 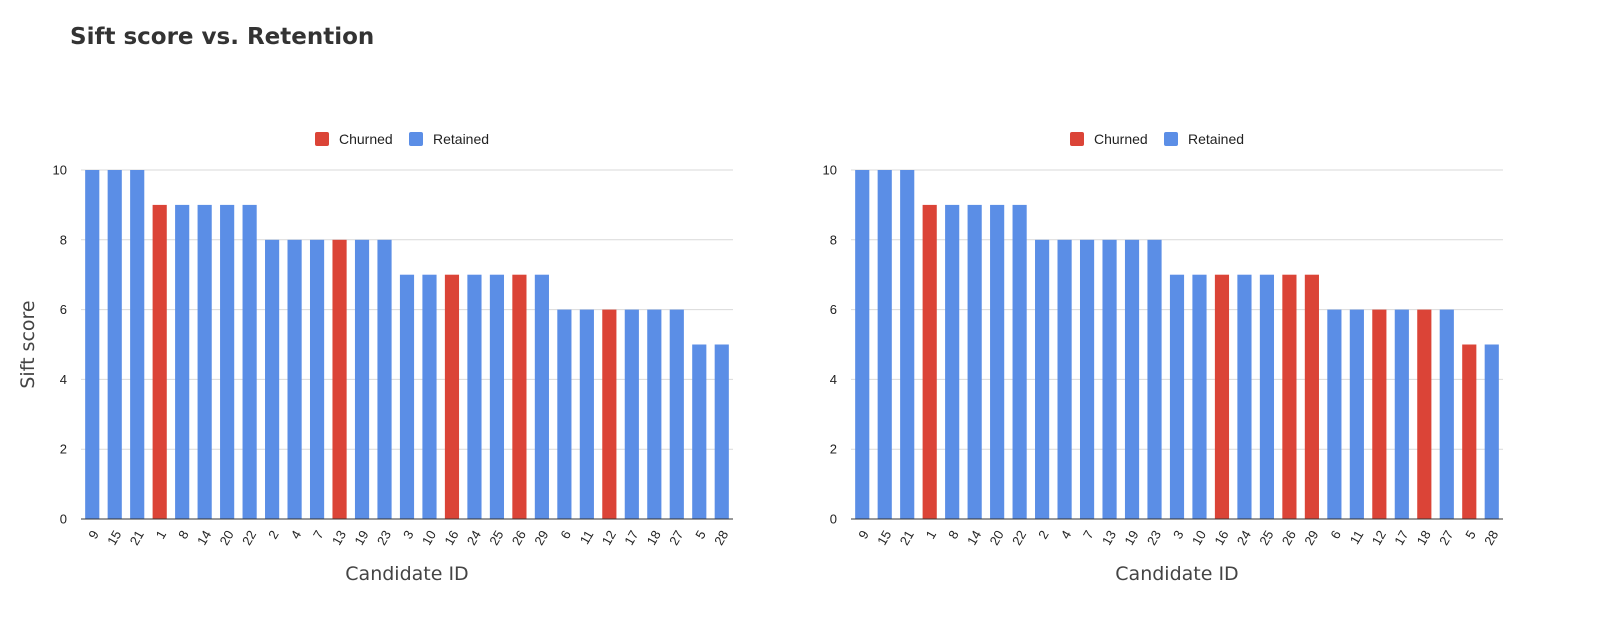 What do you see at coordinates (406, 574) in the screenshot?
I see `x-axis-title: Candidate ID` at bounding box center [406, 574].